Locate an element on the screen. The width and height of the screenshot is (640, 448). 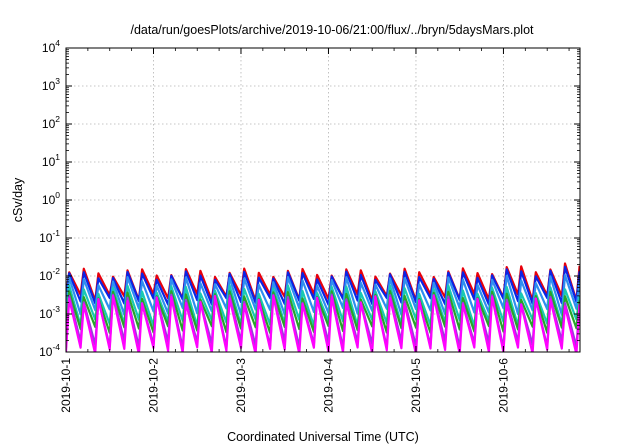
y-tick-exponent: 2 is located at coordinates (57, 119).